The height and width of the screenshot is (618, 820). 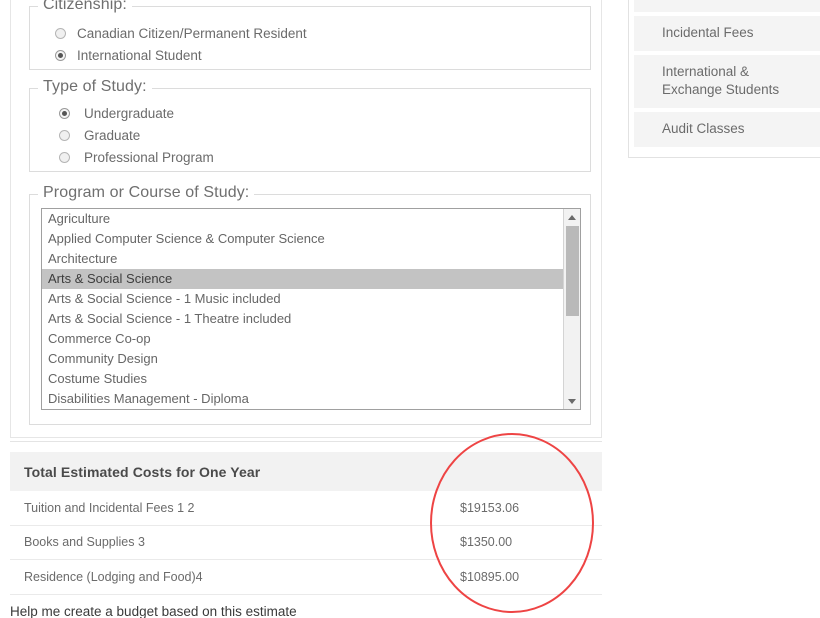 I want to click on triangle-up-glyph, so click(x=572, y=217).